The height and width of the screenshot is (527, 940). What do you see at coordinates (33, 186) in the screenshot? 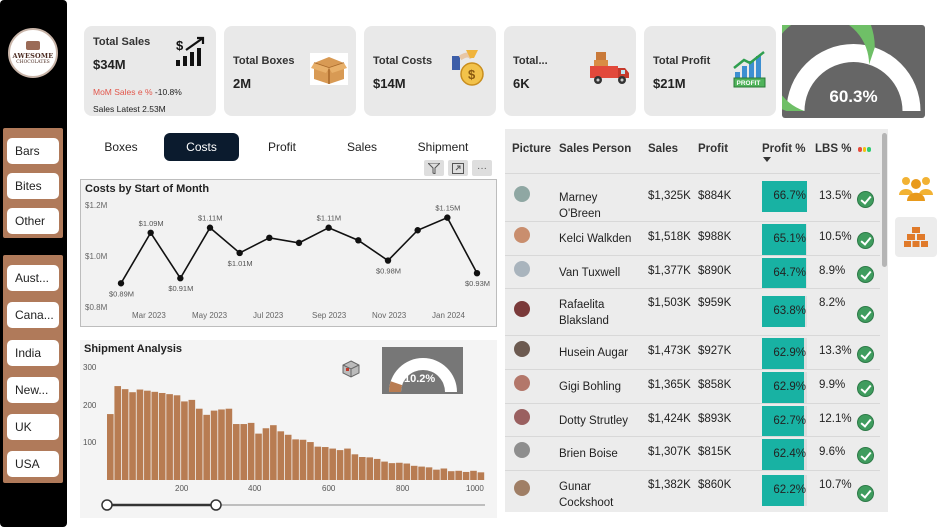
I see `filter-bites: Bites` at bounding box center [33, 186].